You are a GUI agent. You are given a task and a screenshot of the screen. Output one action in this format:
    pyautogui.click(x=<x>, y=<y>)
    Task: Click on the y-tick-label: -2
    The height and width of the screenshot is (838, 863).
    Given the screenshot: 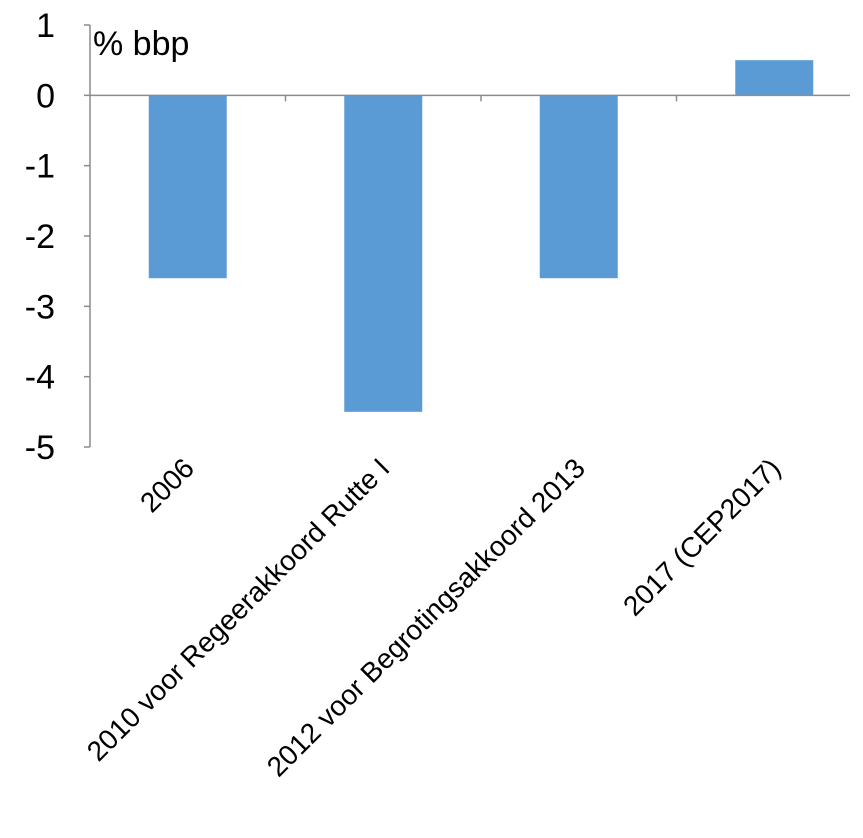 What is the action you would take?
    pyautogui.click(x=40, y=237)
    